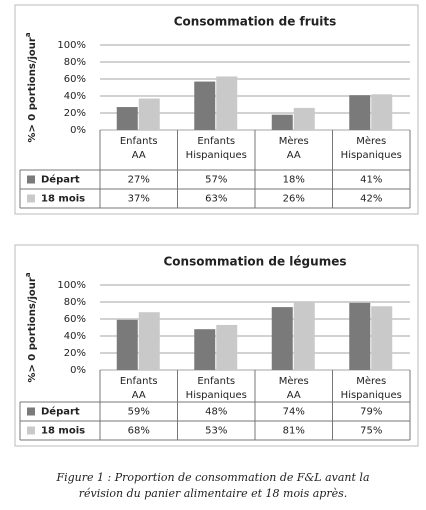 This screenshot has width=426, height=510. What do you see at coordinates (371, 412) in the screenshot?
I see `value-label: 79%` at bounding box center [371, 412].